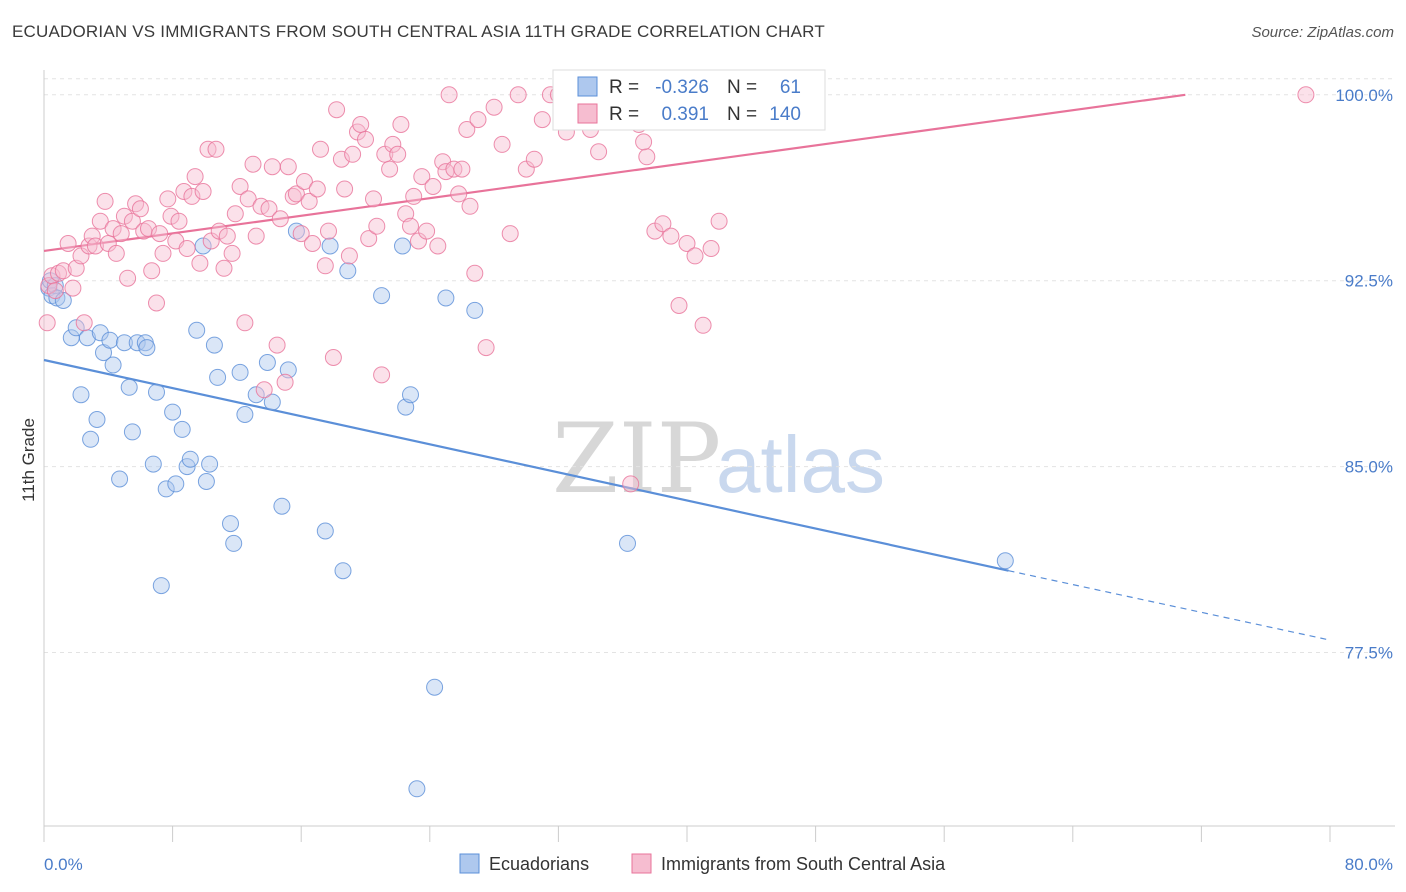 The width and height of the screenshot is (1406, 892). Describe the element at coordinates (641, 863) in the screenshot. I see `series-legend-swatch-immigrants` at that location.